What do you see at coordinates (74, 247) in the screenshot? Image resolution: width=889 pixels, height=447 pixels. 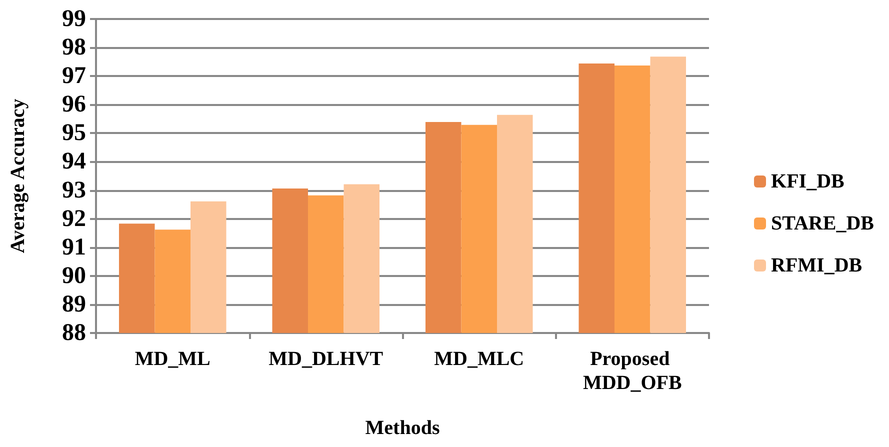 I see `y-tick-label: 91` at bounding box center [74, 247].